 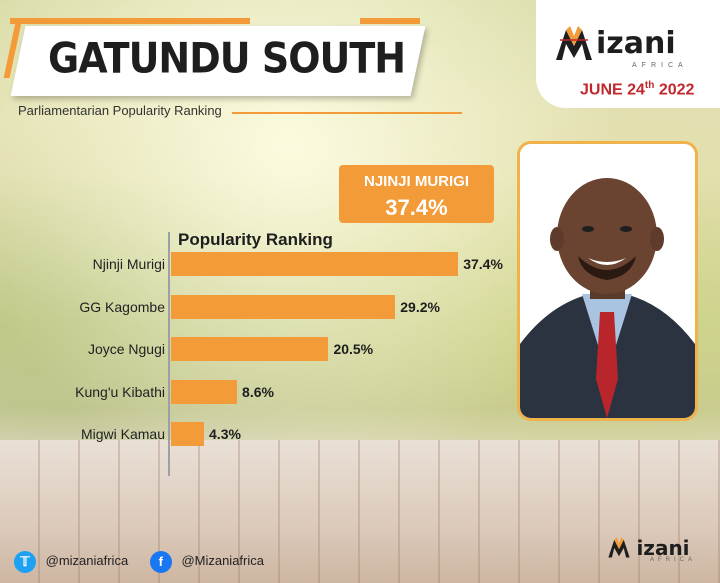 What do you see at coordinates (416, 207) in the screenshot?
I see `leader-value: 37.4%` at bounding box center [416, 207].